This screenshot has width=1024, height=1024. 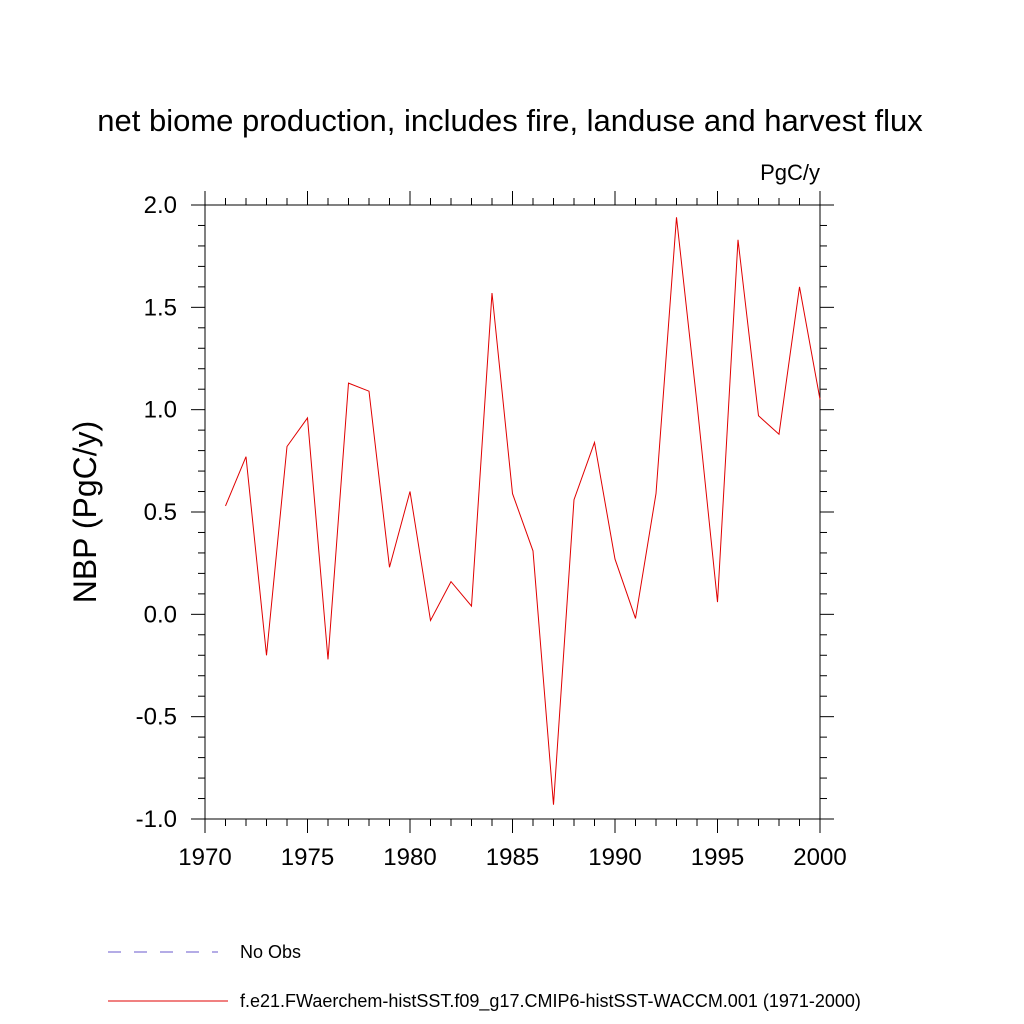 What do you see at coordinates (819, 857) in the screenshot?
I see `x-tick-label: 2000` at bounding box center [819, 857].